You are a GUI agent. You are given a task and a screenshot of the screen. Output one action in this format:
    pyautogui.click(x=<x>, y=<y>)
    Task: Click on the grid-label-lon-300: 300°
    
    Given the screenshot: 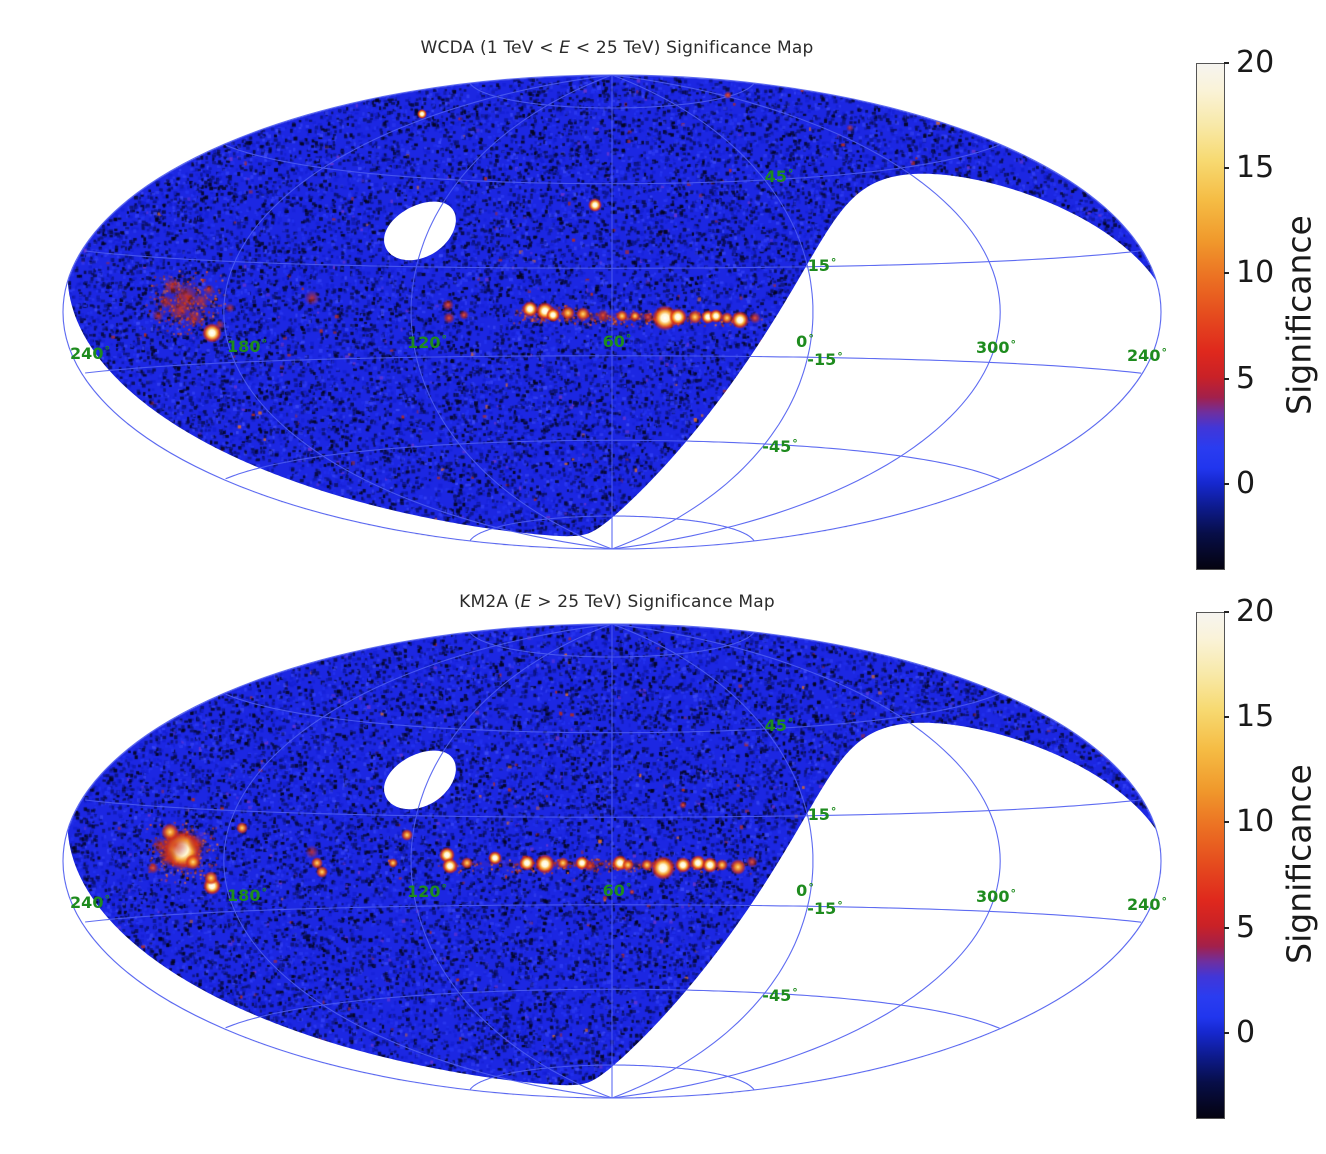 What is the action you would take?
    pyautogui.click(x=996, y=347)
    